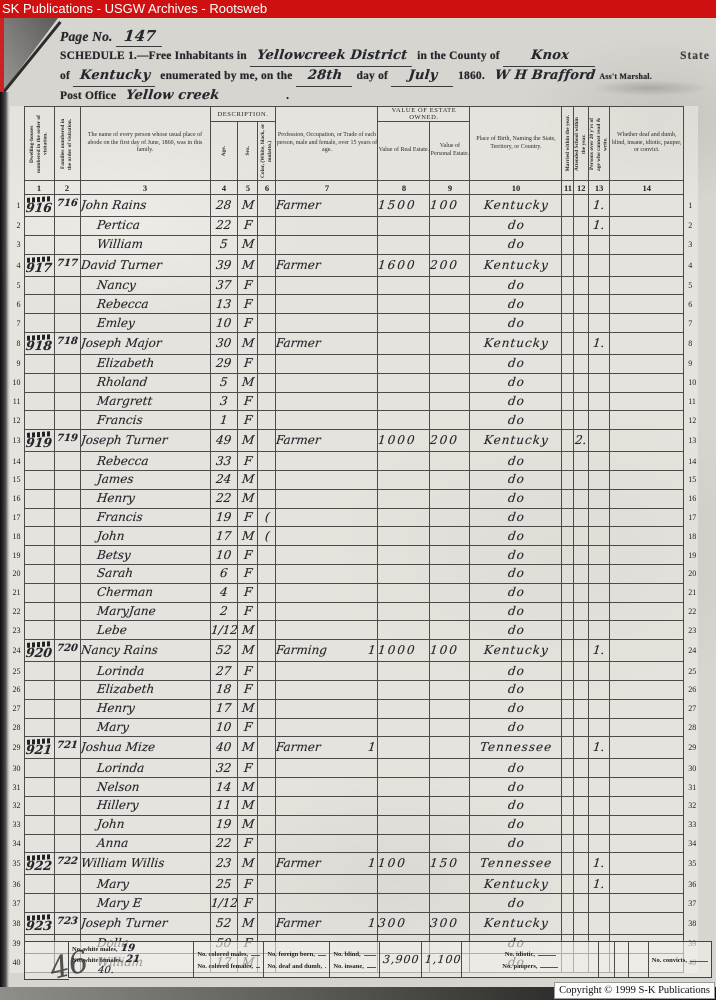 This screenshot has height=1000, width=716. I want to click on row-number-right: 33, so click(692, 825).